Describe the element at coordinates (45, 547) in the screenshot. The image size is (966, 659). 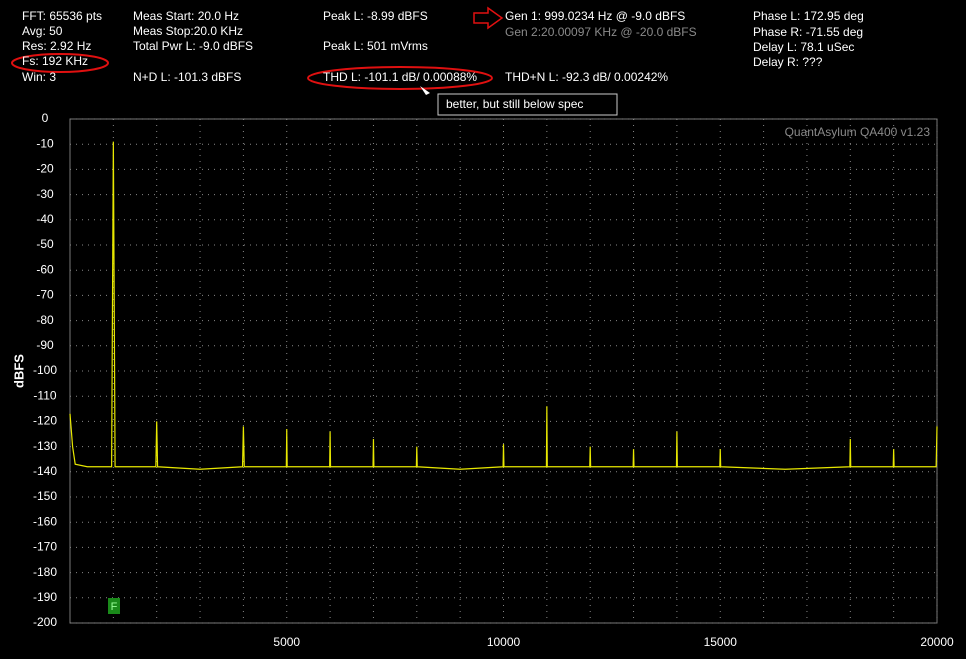
I see `y-tick-label: -170` at that location.